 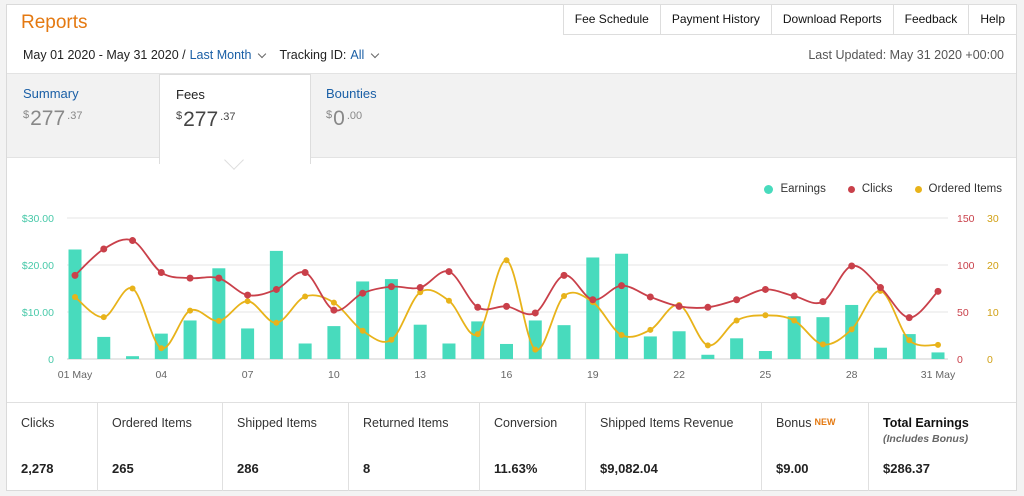 What do you see at coordinates (611, 19) in the screenshot?
I see `nav-fee-schedule: Fee Schedule` at bounding box center [611, 19].